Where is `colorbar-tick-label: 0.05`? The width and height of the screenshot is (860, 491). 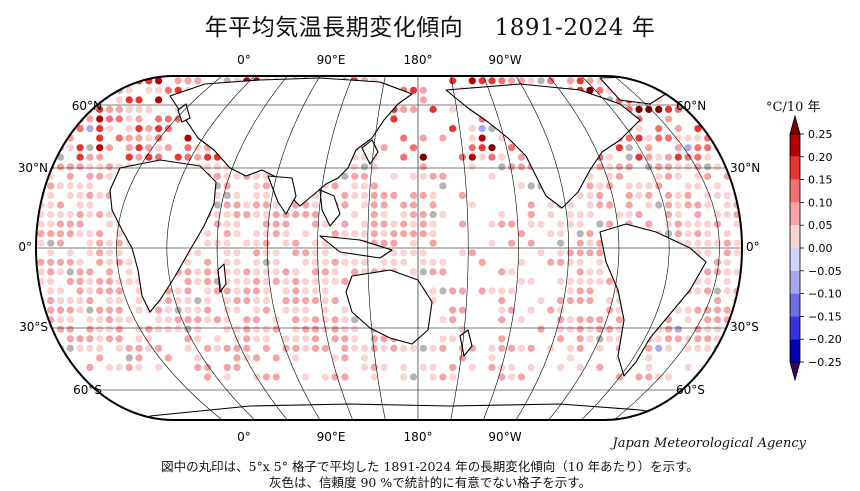
colorbar-tick-label: 0.05 is located at coordinates (820, 225).